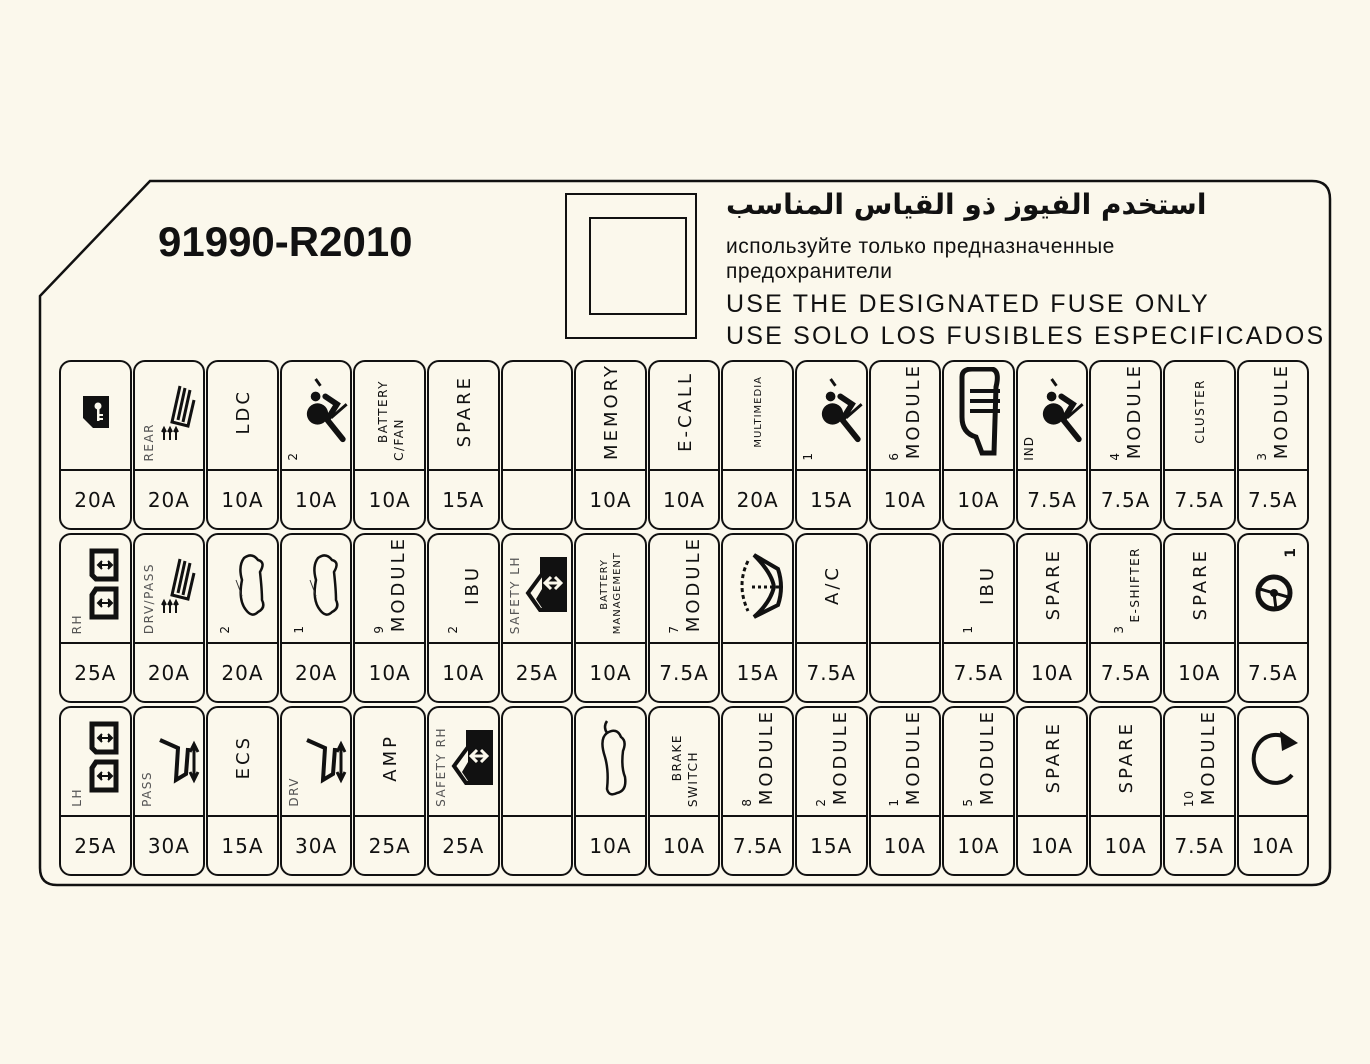 This screenshot has height=1064, width=1370. I want to click on fuse-slot: 2 10A, so click(316, 445).